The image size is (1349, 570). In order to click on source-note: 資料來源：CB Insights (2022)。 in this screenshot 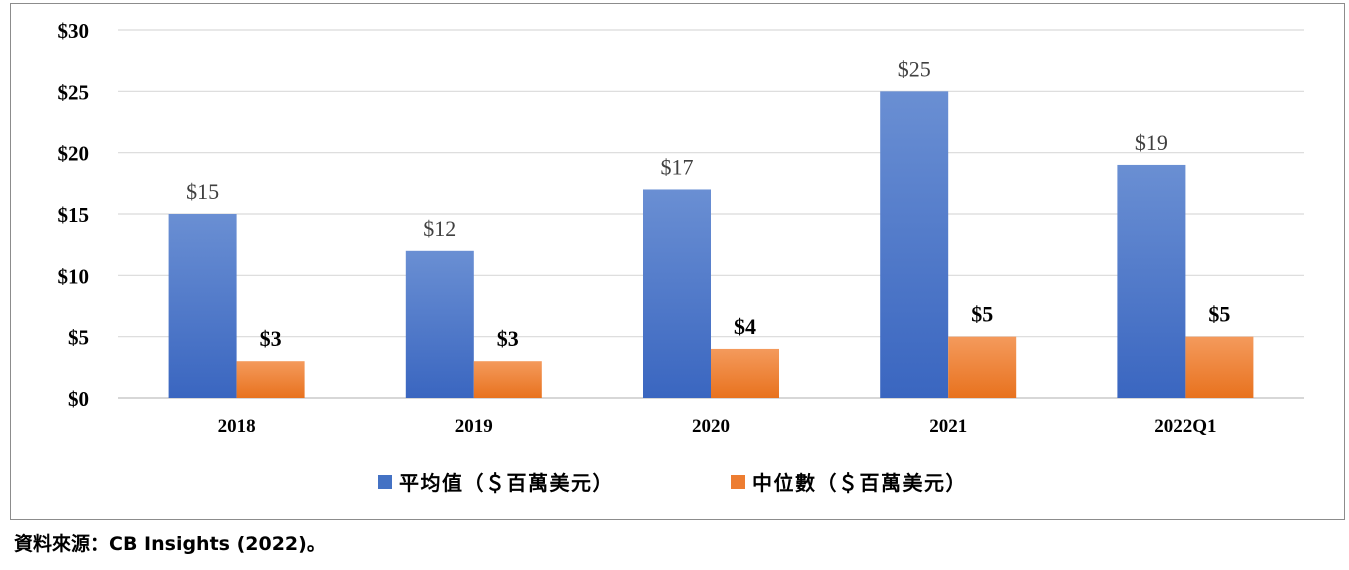, I will do `click(170, 544)`.